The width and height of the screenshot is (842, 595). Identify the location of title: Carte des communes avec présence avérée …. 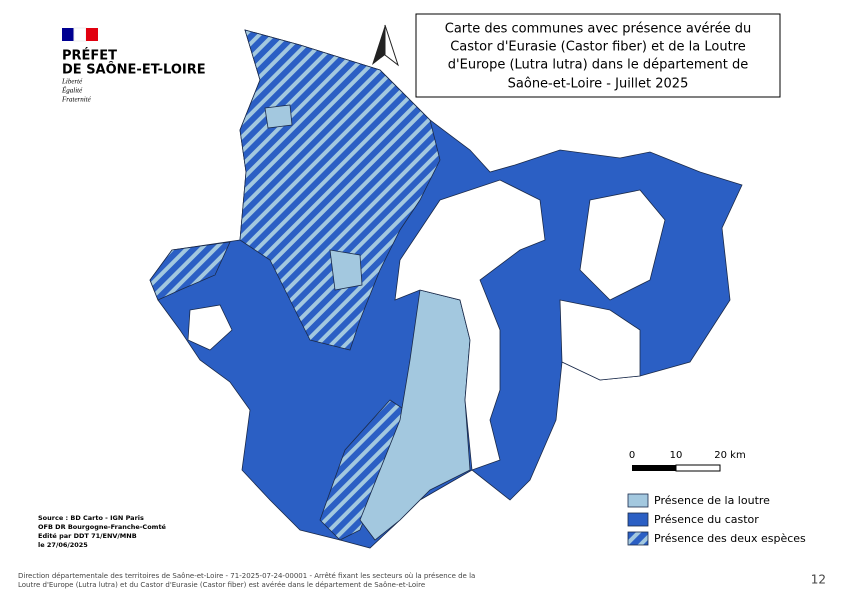
(598, 57).